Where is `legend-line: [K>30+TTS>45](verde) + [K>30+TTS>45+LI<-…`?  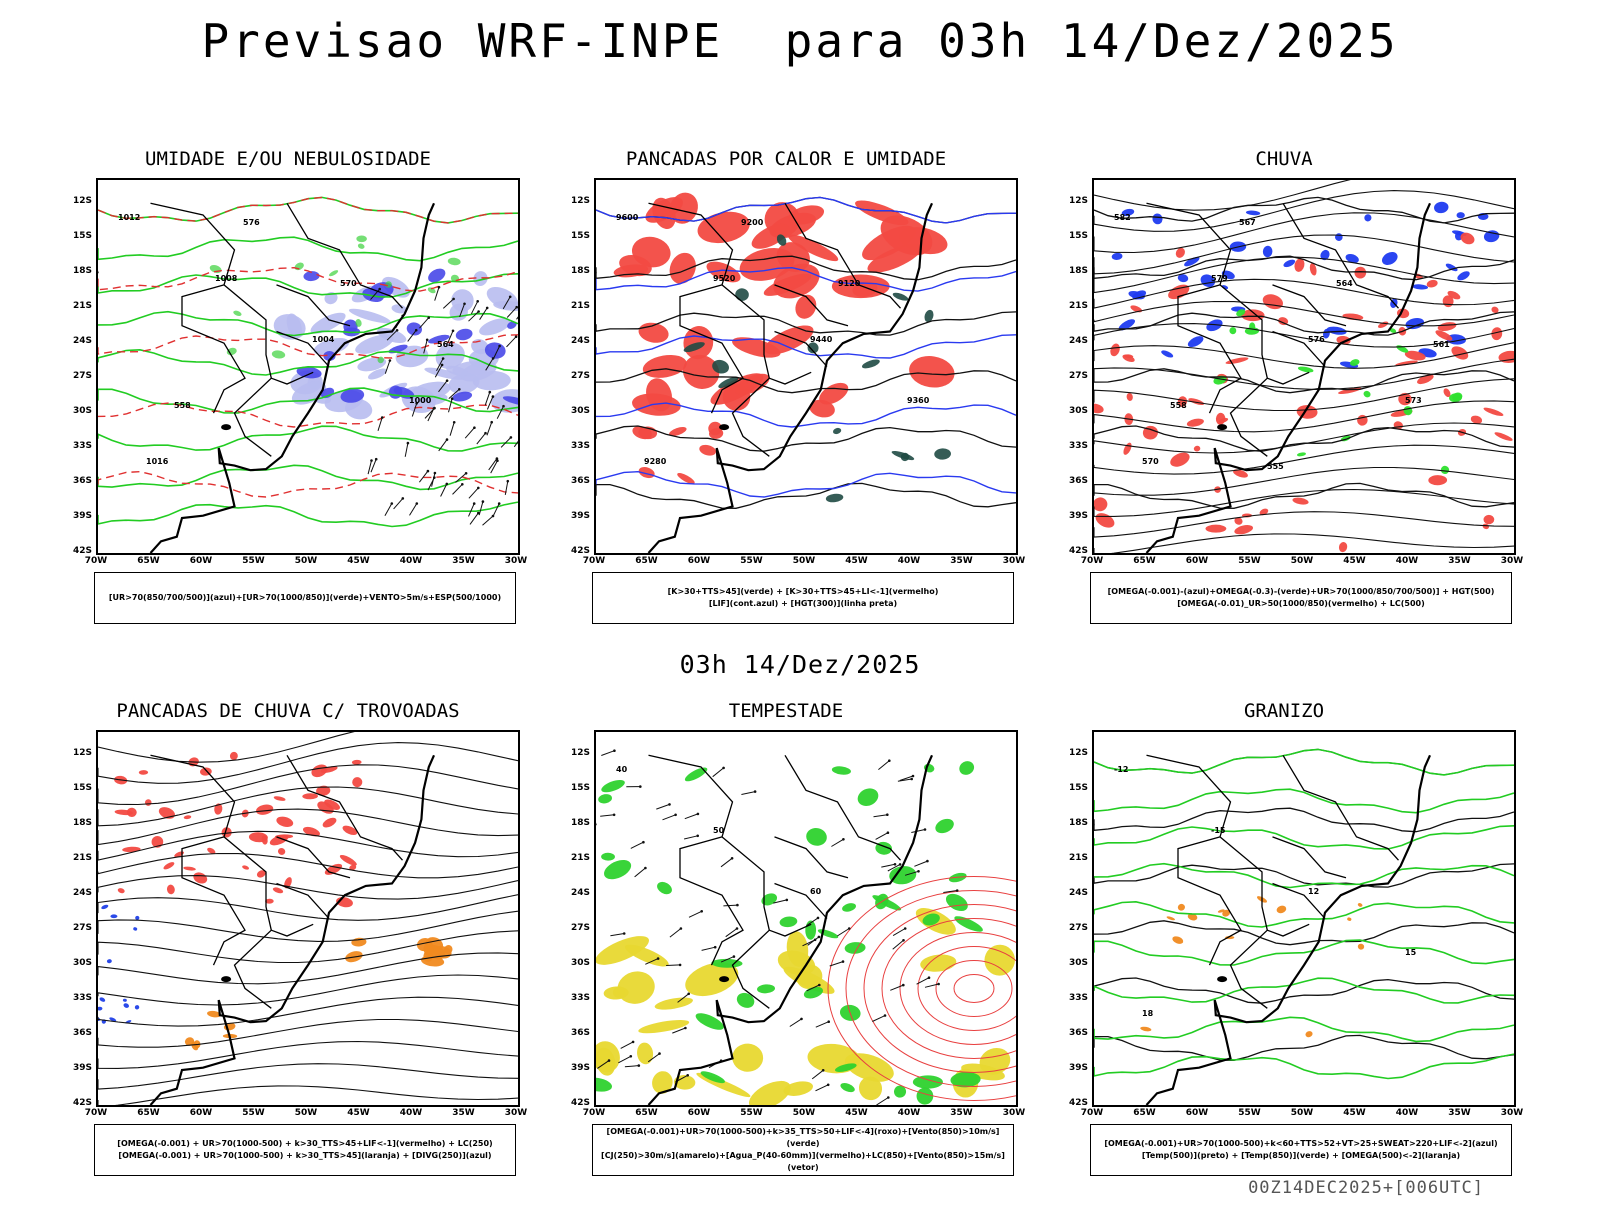 legend-line: [K>30+TTS>45](verde) + [K>30+TTS>45+LI<-… is located at coordinates (803, 592).